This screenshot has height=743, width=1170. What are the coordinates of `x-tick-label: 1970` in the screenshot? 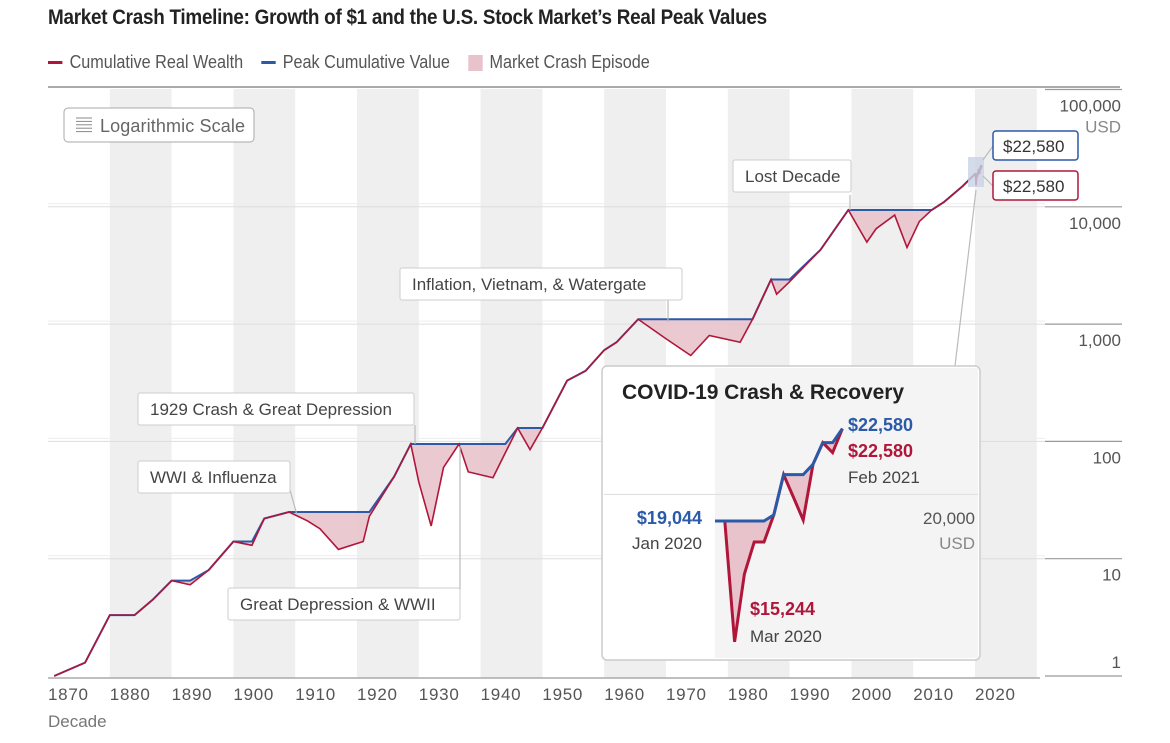 It's located at (686, 694).